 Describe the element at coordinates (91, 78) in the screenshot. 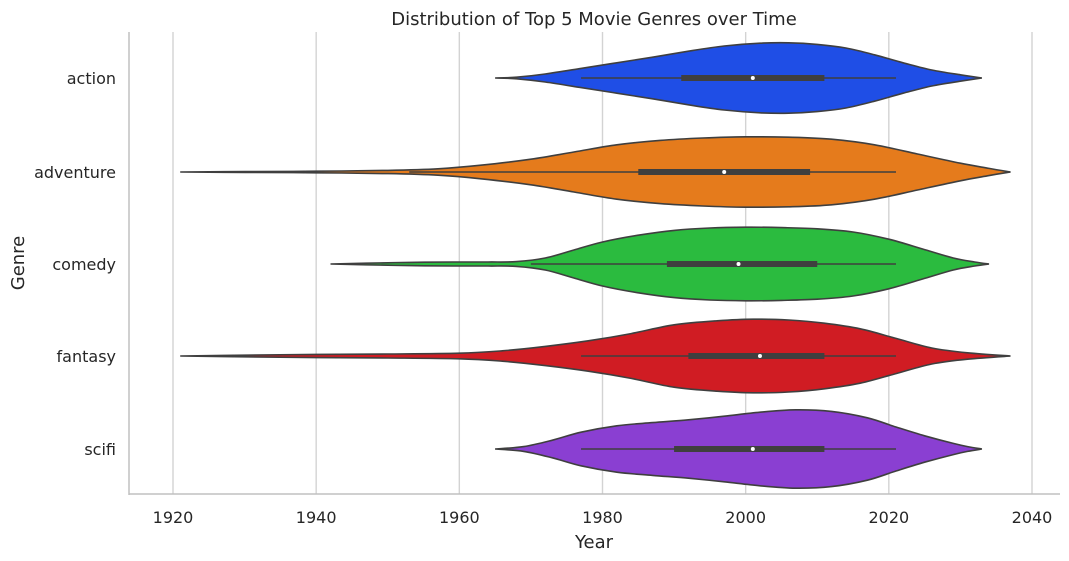

I see `y-tick-action: action` at that location.